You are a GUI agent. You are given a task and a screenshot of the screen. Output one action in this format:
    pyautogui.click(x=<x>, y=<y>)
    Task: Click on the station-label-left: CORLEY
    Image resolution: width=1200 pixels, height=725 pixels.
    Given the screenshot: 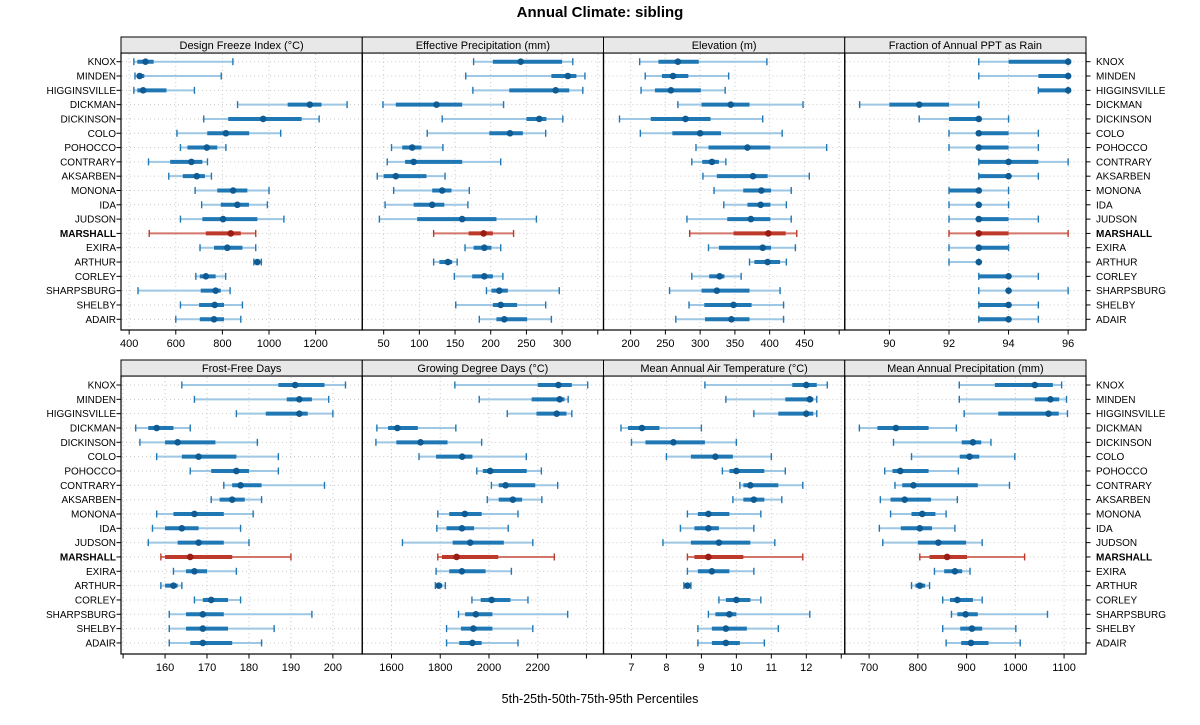 What is the action you would take?
    pyautogui.click(x=95, y=600)
    